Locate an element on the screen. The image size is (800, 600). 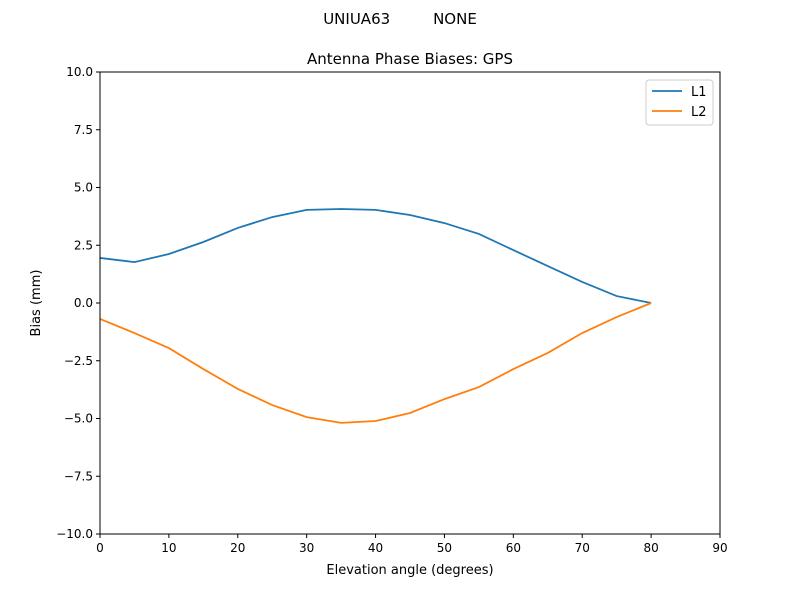
y-tick-label: 5.0 is located at coordinates (83, 188).